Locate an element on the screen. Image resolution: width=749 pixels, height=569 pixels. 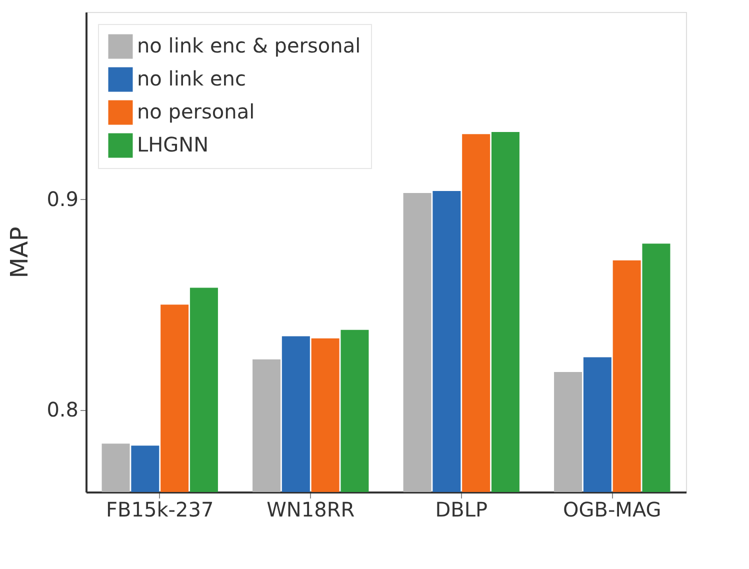
x-tick-label: OGB-MAG is located at coordinates (612, 510).